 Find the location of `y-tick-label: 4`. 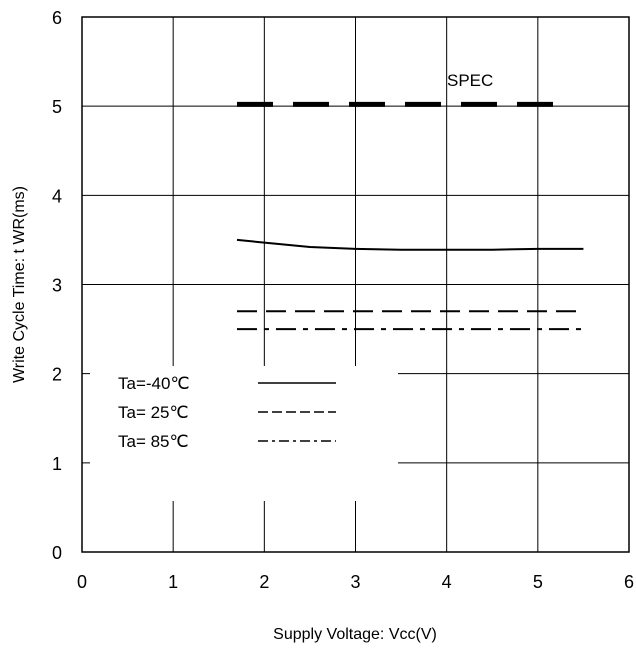

y-tick-label: 4 is located at coordinates (57, 196).